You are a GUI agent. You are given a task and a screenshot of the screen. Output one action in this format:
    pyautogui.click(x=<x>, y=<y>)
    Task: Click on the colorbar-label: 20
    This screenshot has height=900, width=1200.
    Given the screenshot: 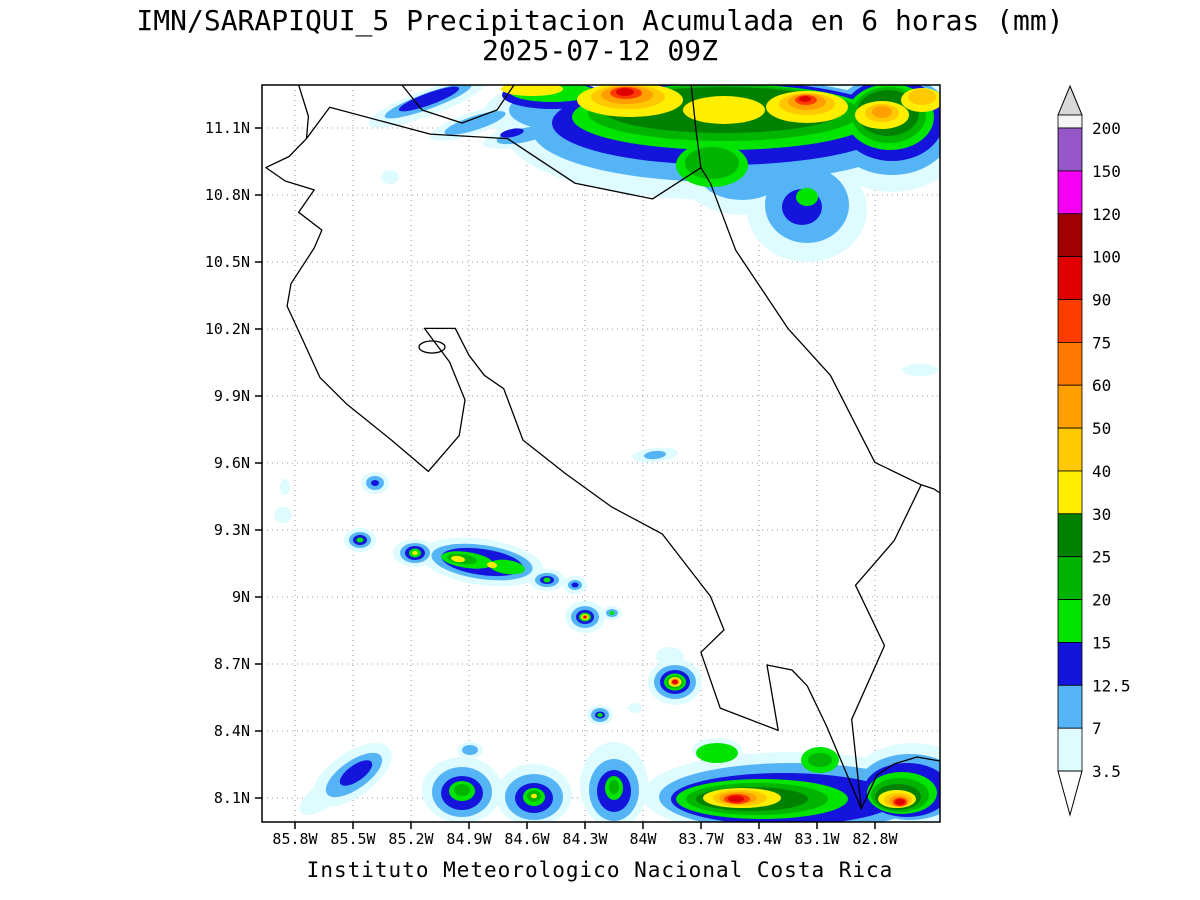 What is the action you would take?
    pyautogui.click(x=1101, y=600)
    